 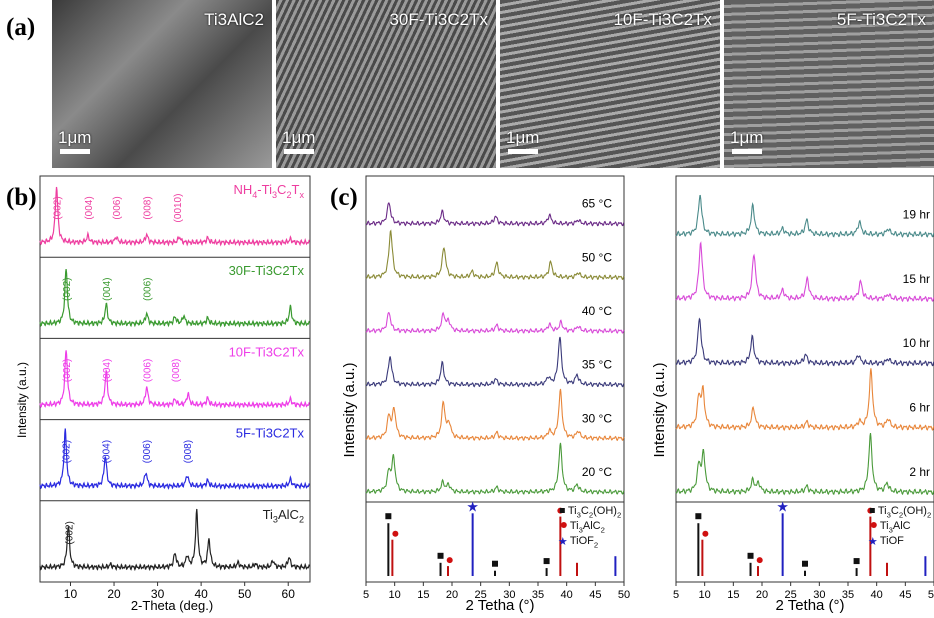 I want to click on legend-entry: Ti3AlC, so click(x=895, y=527).